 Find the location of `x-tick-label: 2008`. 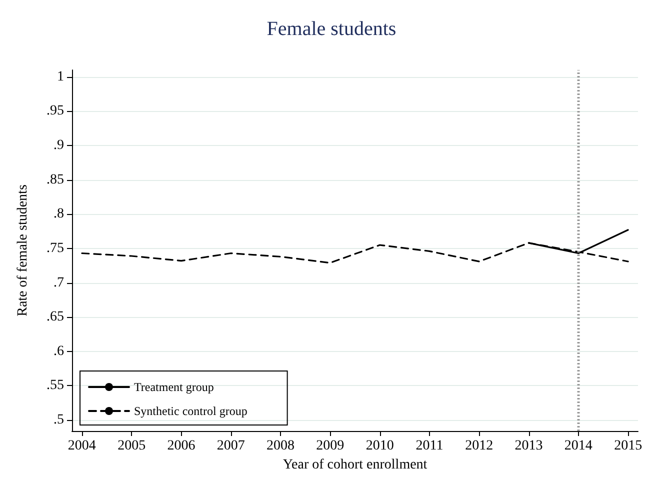

x-tick-label: 2008 is located at coordinates (280, 446).